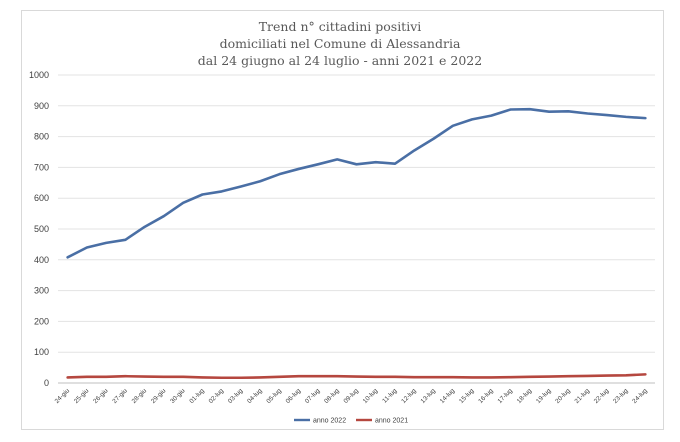  I want to click on x-tick-label: 02-lug, so click(217, 396).